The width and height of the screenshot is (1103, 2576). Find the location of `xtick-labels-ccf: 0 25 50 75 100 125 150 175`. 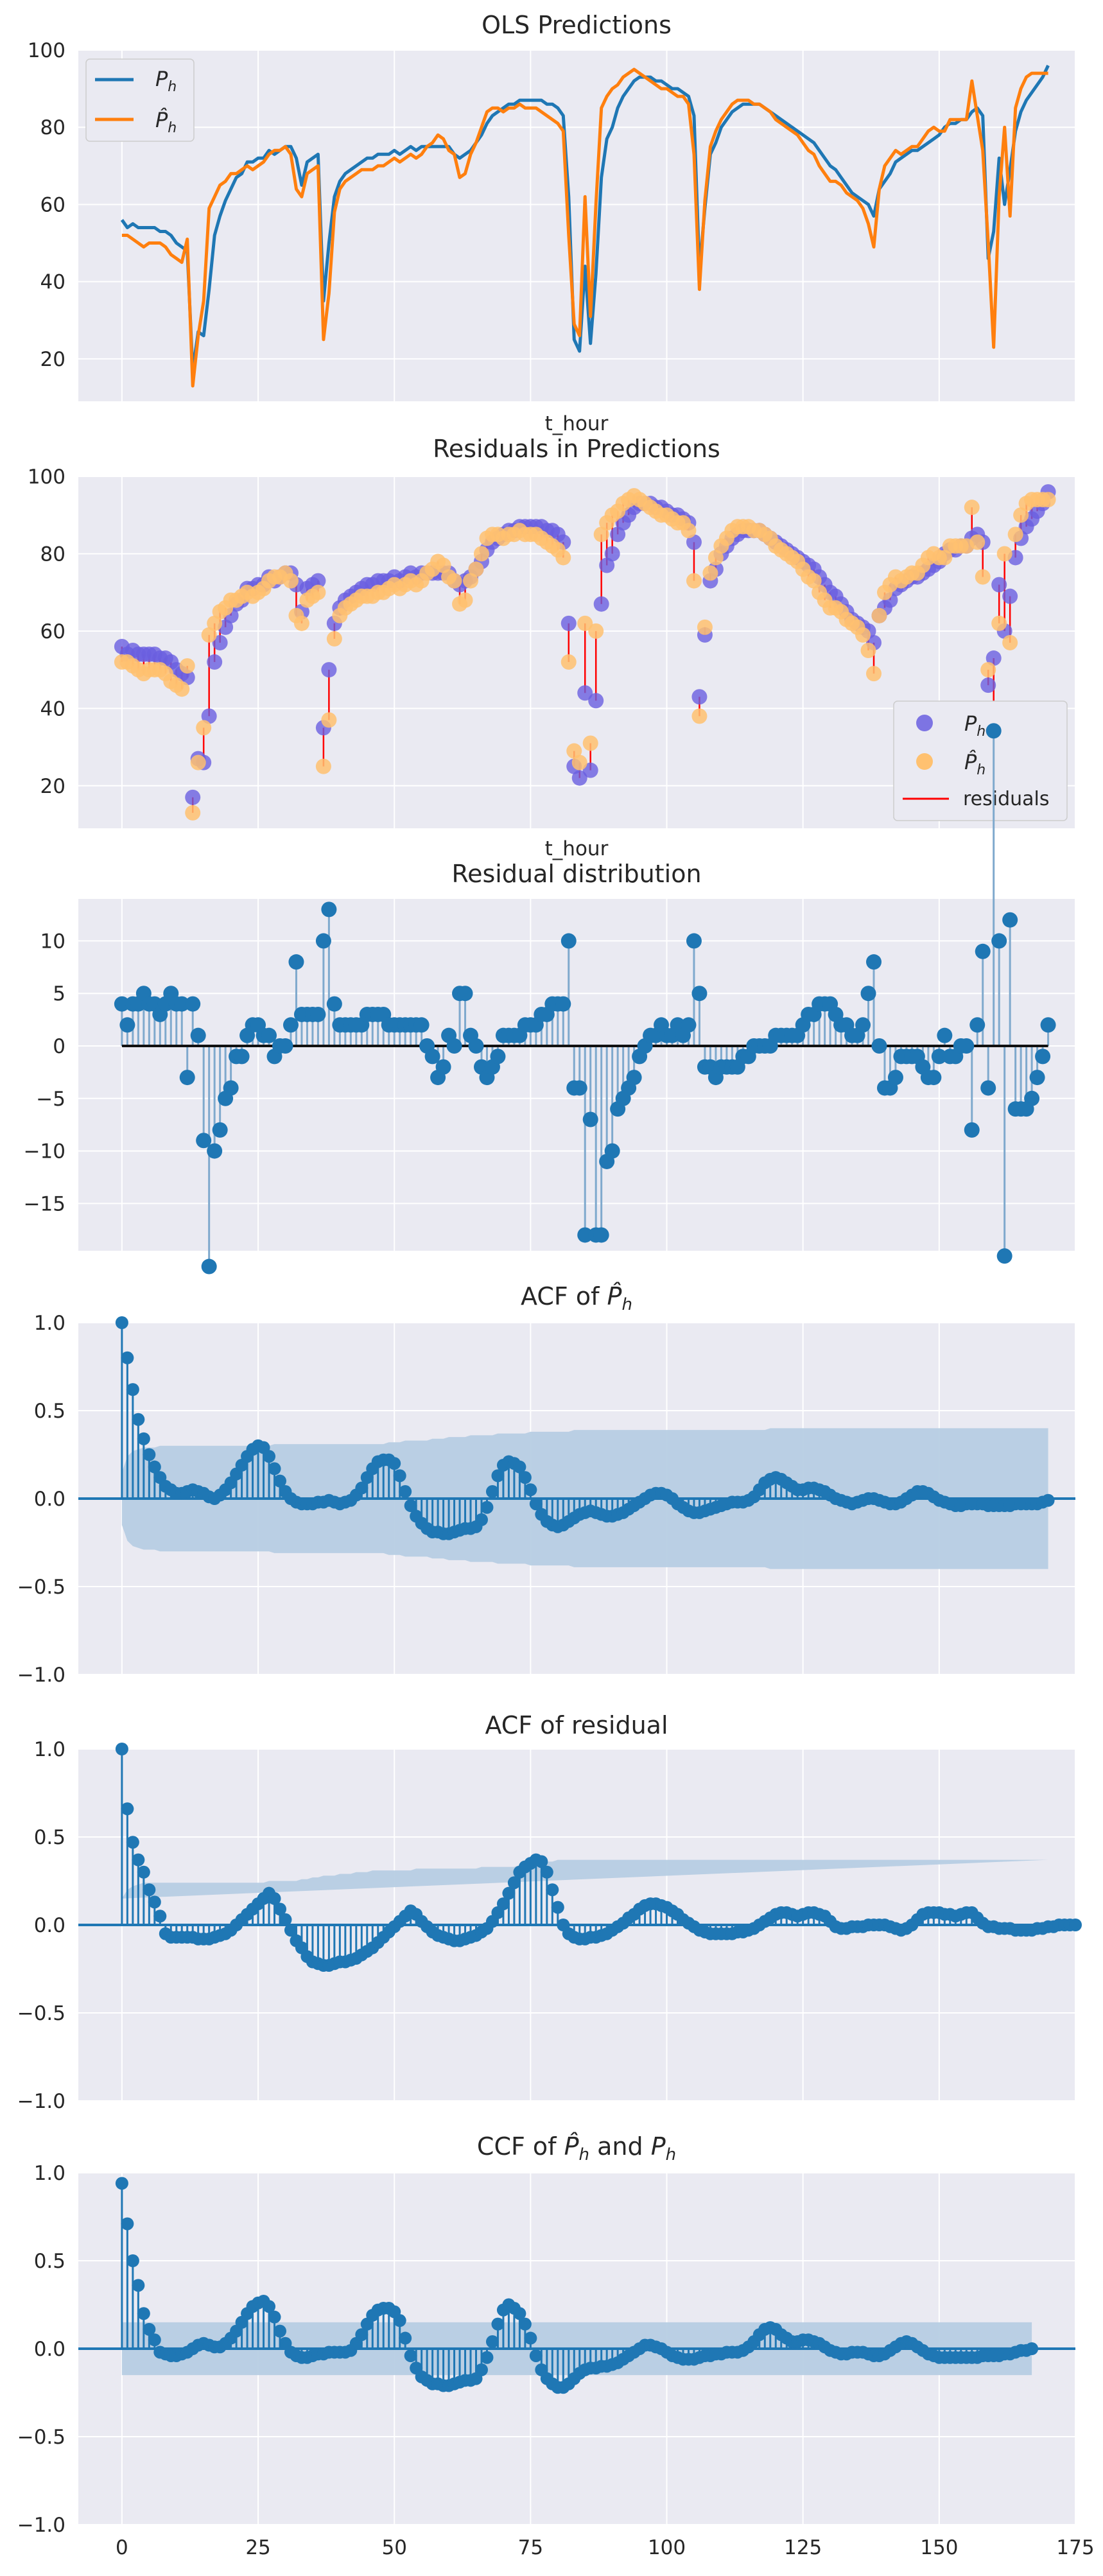

xtick-labels-ccf: 0 25 50 75 100 125 150 175 is located at coordinates (605, 2547).